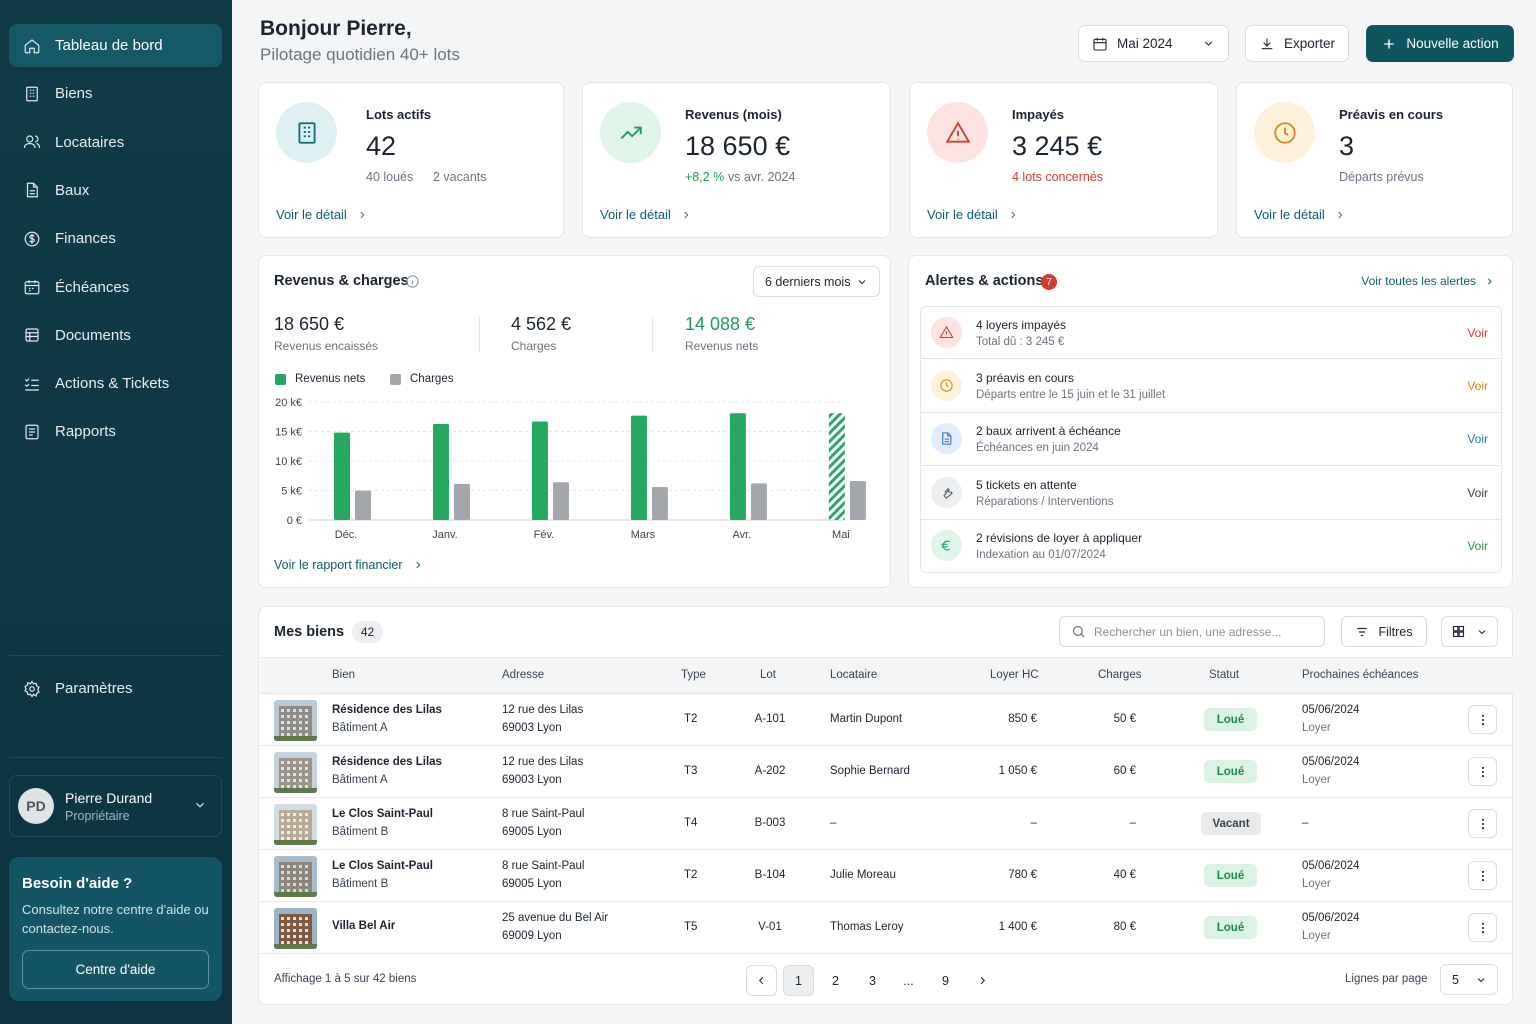 This screenshot has width=1536, height=1024. What do you see at coordinates (32, 384) in the screenshot?
I see `list-check-icon` at bounding box center [32, 384].